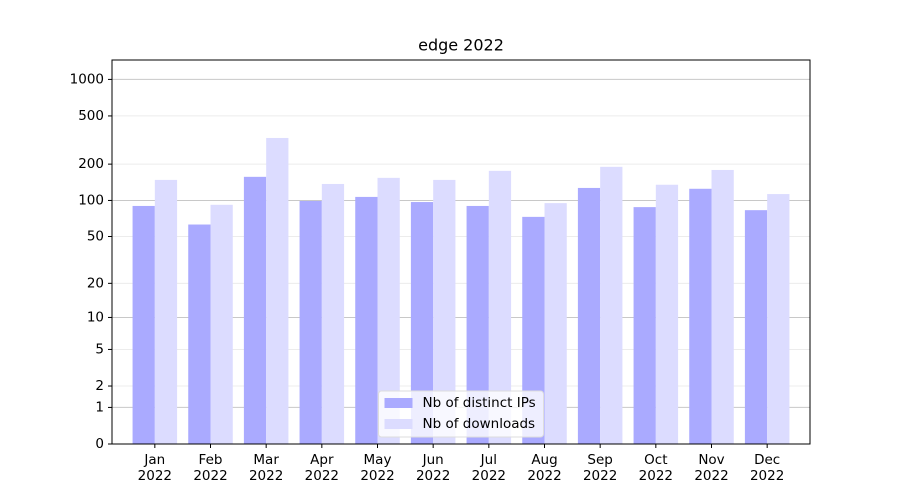 The height and width of the screenshot is (500, 900). Describe the element at coordinates (600, 468) in the screenshot. I see `x-tick-label: Sep 2022` at that location.